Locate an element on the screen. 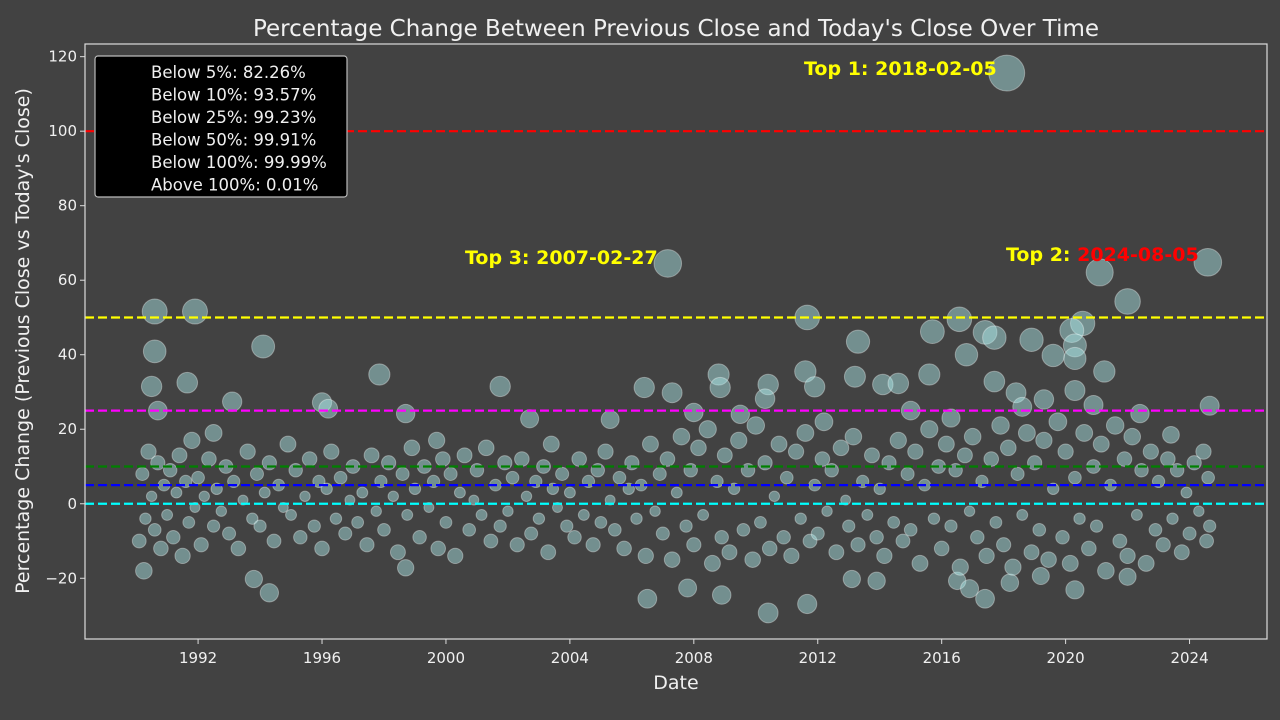  legend-entry: Below 50%: 99.91% is located at coordinates (233, 140).